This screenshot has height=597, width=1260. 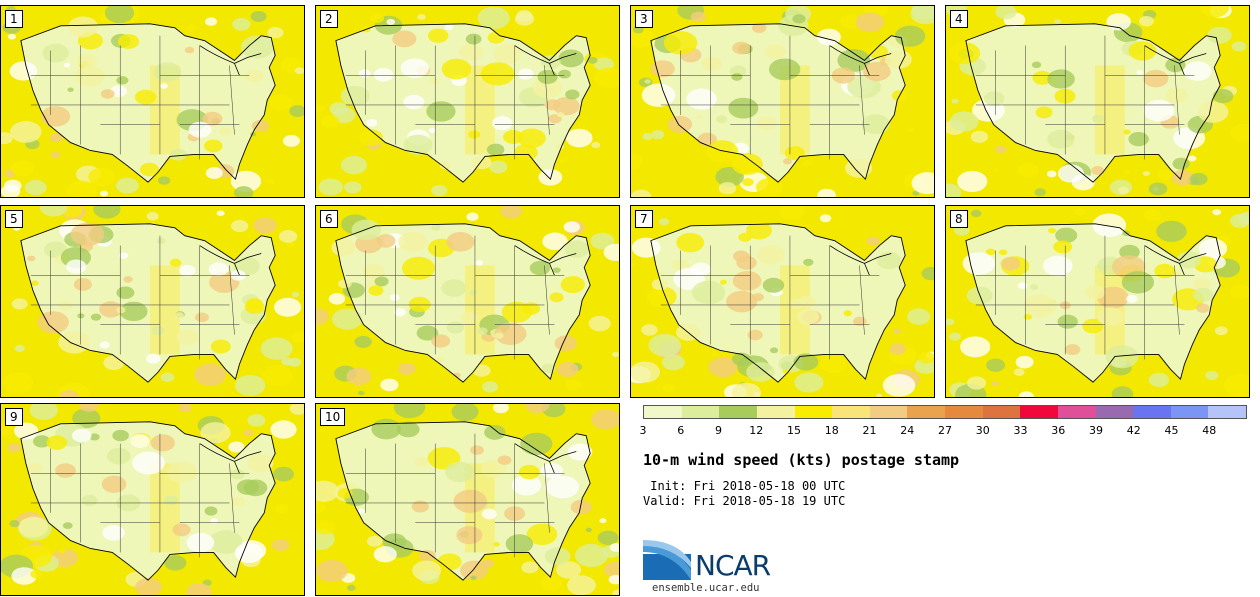 I want to click on colorbar-tick-label: 3, so click(x=643, y=430).